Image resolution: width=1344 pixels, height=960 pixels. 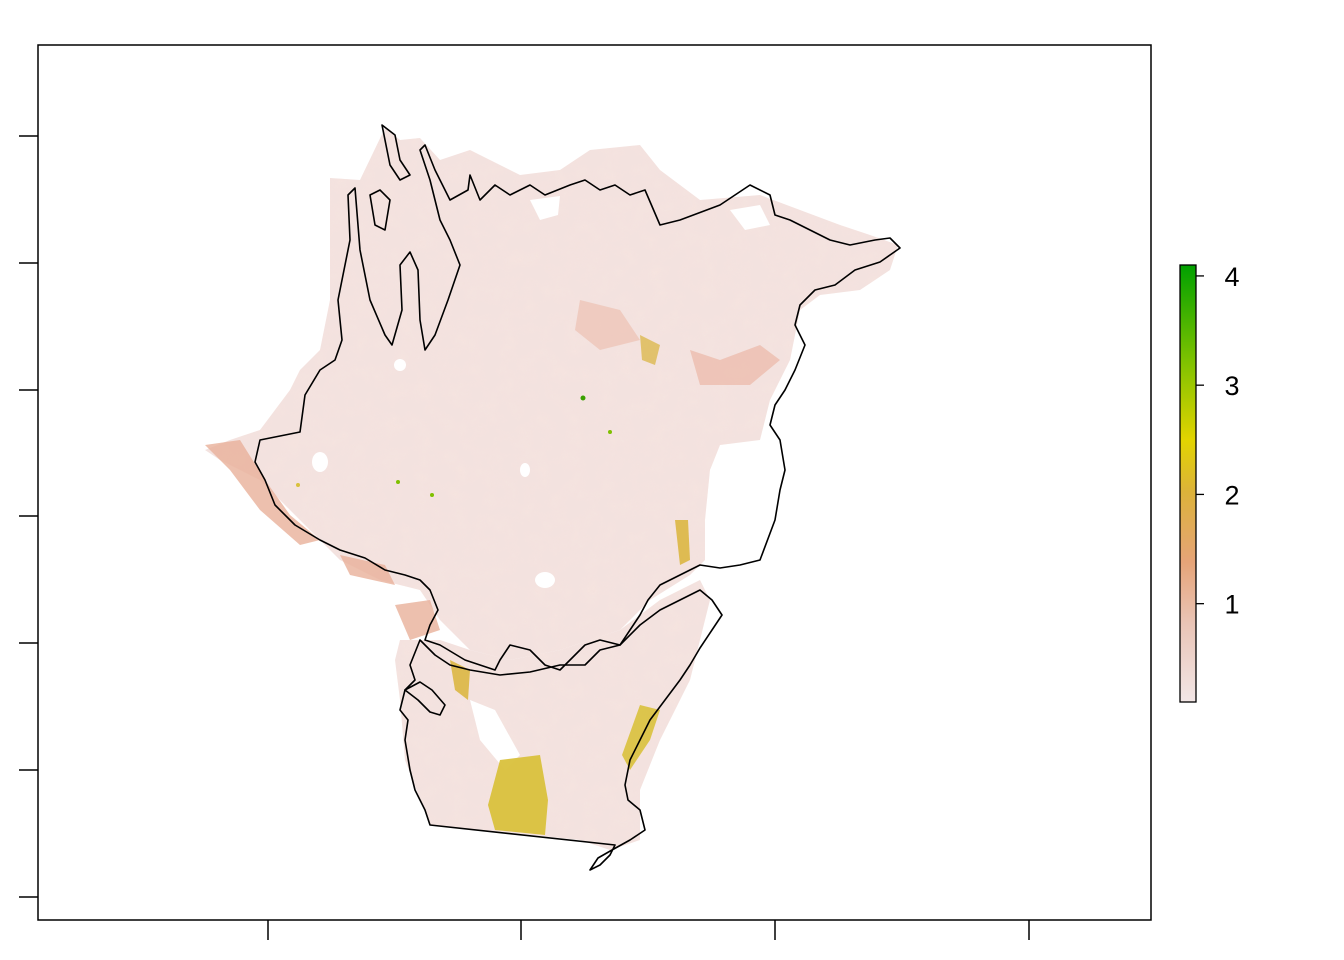 What do you see at coordinates (1231, 495) in the screenshot?
I see `legend-label: 2` at bounding box center [1231, 495].